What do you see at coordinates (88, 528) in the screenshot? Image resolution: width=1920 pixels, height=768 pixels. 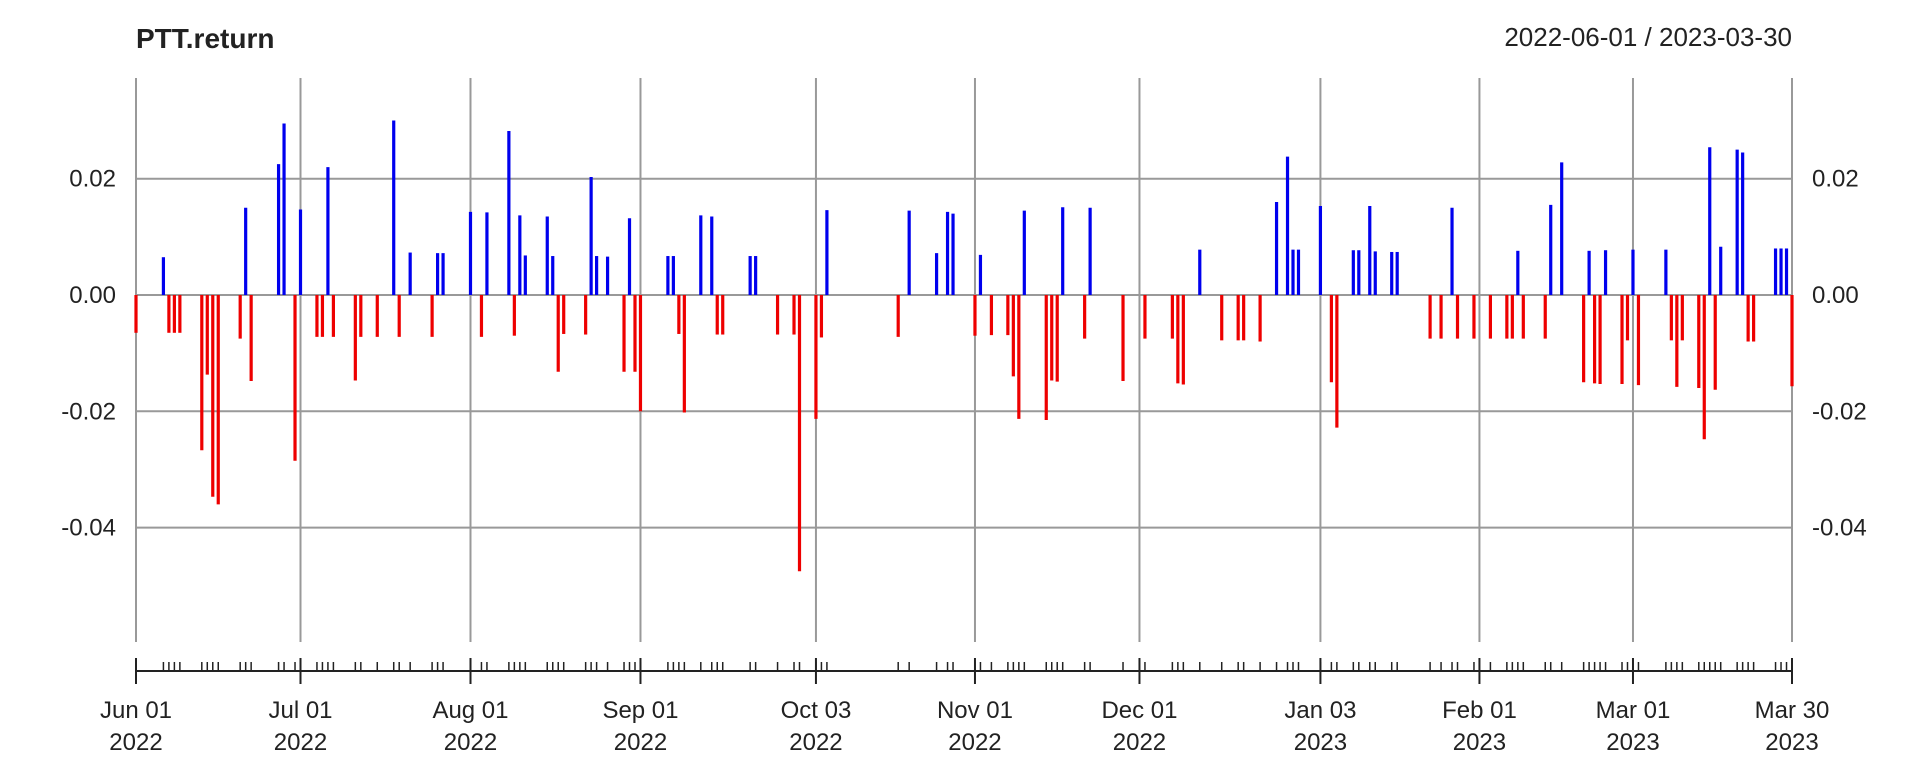 I see `y-tick-label-left: -0.04` at bounding box center [88, 528].